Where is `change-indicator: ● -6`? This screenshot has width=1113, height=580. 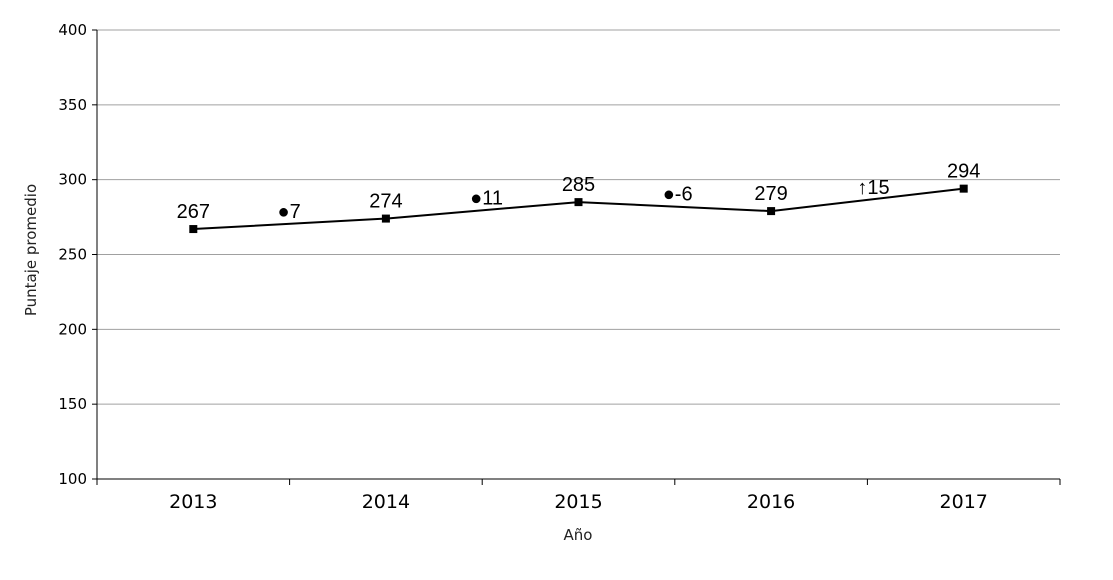
change-indicator: ● -6 is located at coordinates (678, 195).